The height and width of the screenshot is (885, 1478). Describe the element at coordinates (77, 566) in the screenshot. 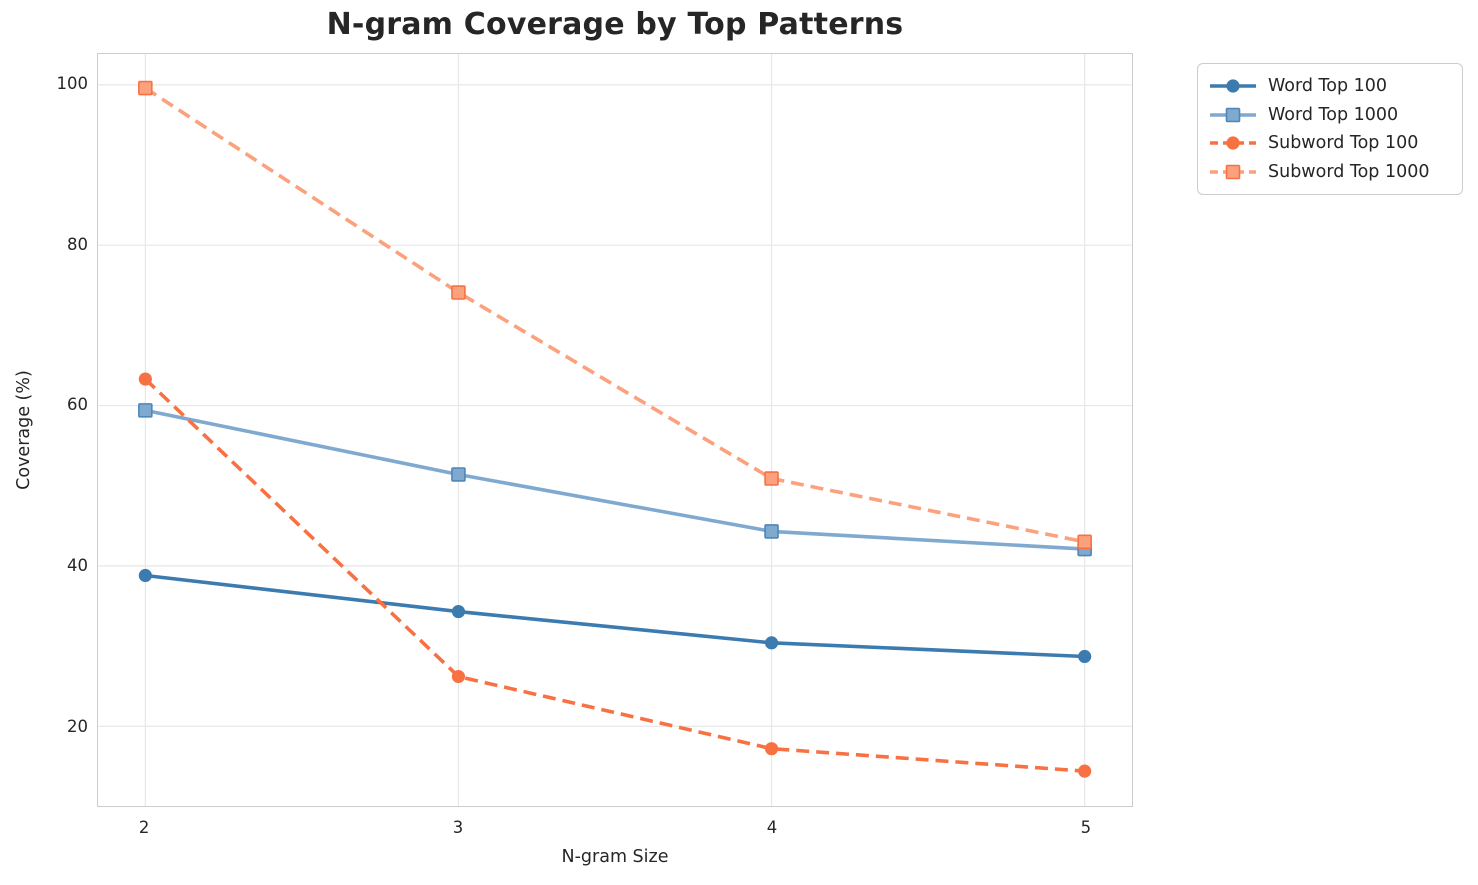

I see `y-tick-label: 40` at that location.